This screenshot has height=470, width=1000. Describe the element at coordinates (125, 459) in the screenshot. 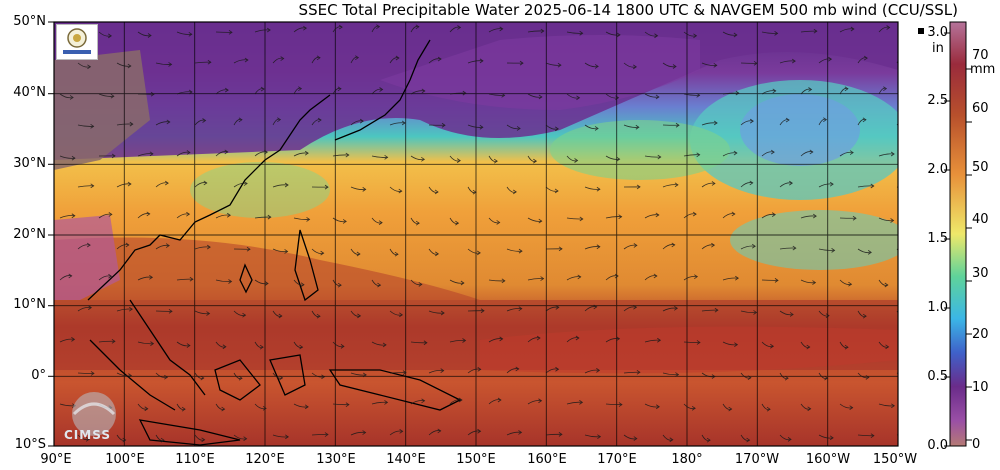

I see `lon-label-100e: 100°E` at that location.